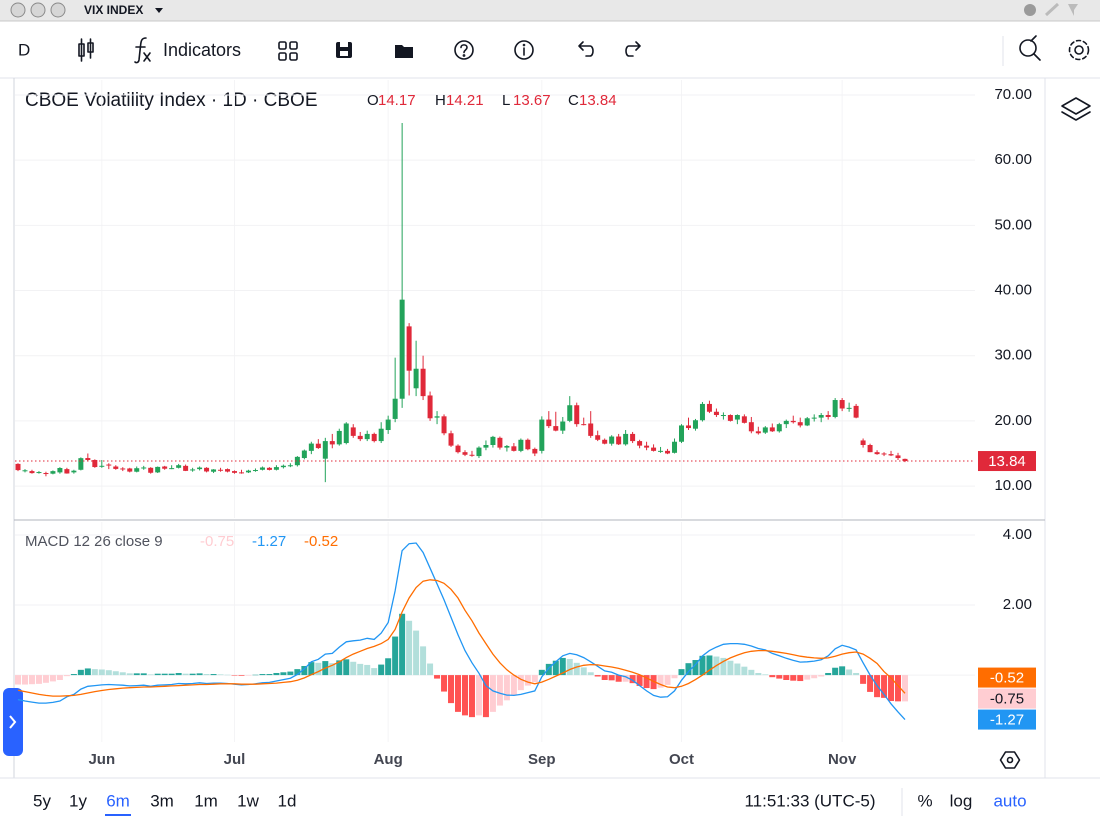  Describe the element at coordinates (464, 50) in the screenshot. I see `help-icon` at that location.